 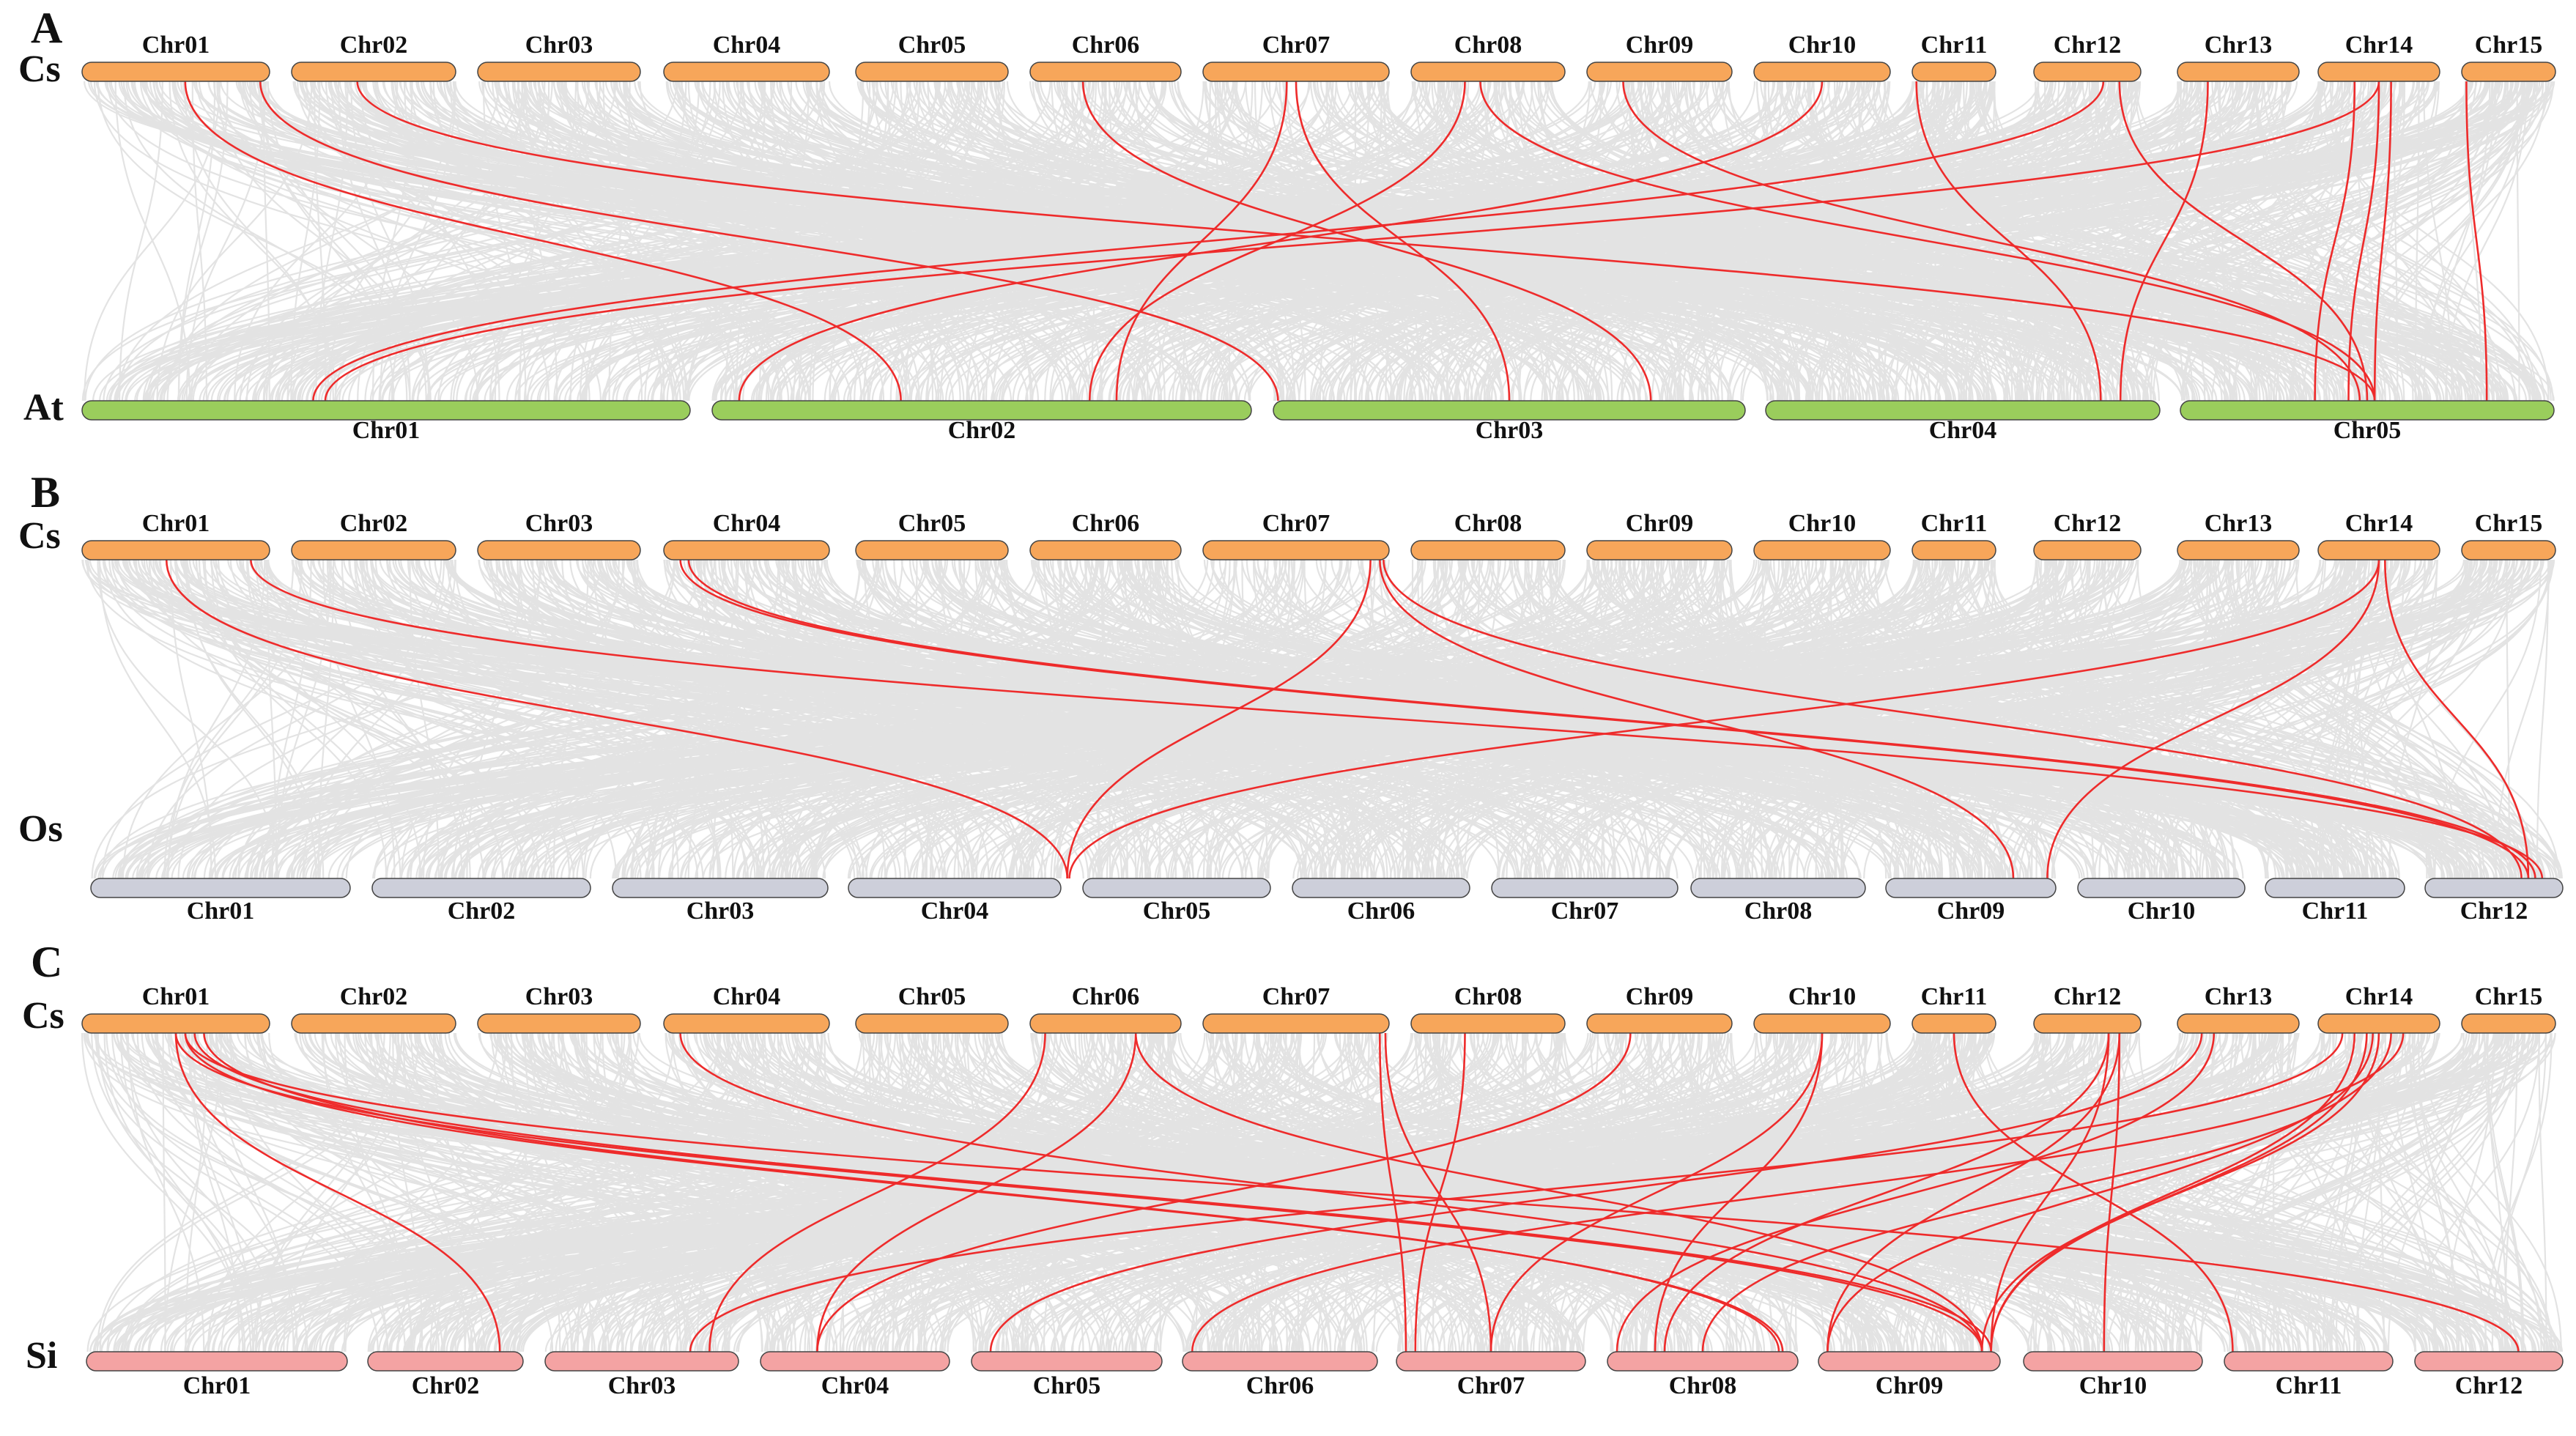 I want to click on os-chromosome-label-9: Chr09, so click(x=1971, y=912).